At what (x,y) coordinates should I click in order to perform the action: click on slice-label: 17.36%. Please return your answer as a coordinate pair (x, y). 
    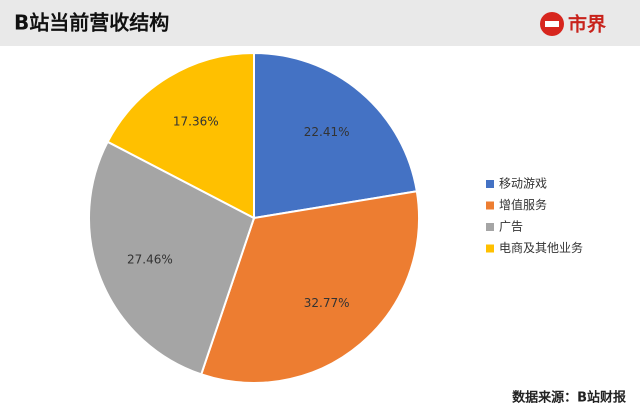
    Looking at the image, I should click on (196, 122).